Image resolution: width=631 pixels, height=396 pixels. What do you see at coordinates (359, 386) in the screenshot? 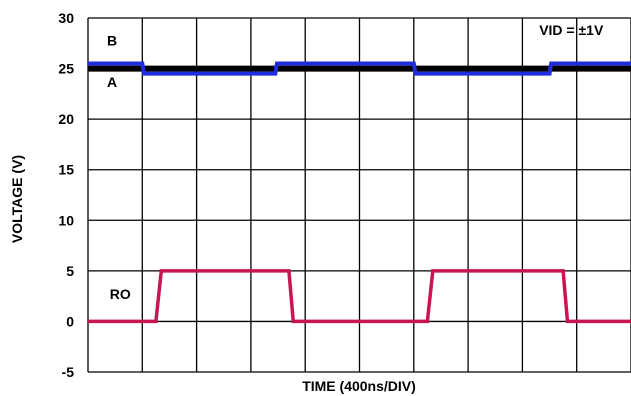
I see `x-axis-title: TIME (400ns/DIV)` at bounding box center [359, 386].